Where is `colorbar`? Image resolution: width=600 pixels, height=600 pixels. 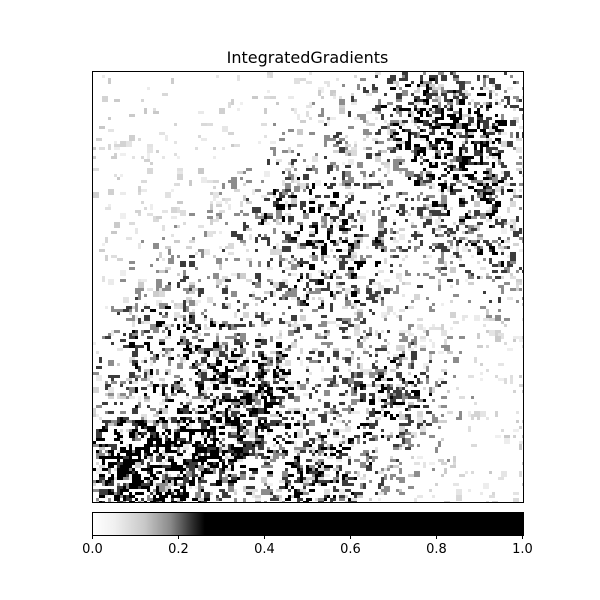
colorbar is located at coordinates (308, 524).